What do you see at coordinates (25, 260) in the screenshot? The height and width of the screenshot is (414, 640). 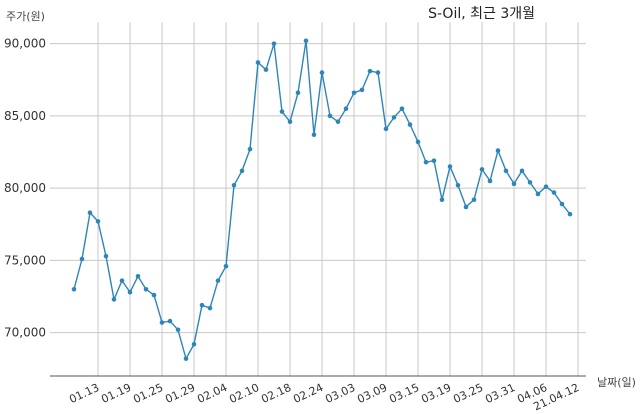 I see `y-tick-label: 75,000` at bounding box center [25, 260].